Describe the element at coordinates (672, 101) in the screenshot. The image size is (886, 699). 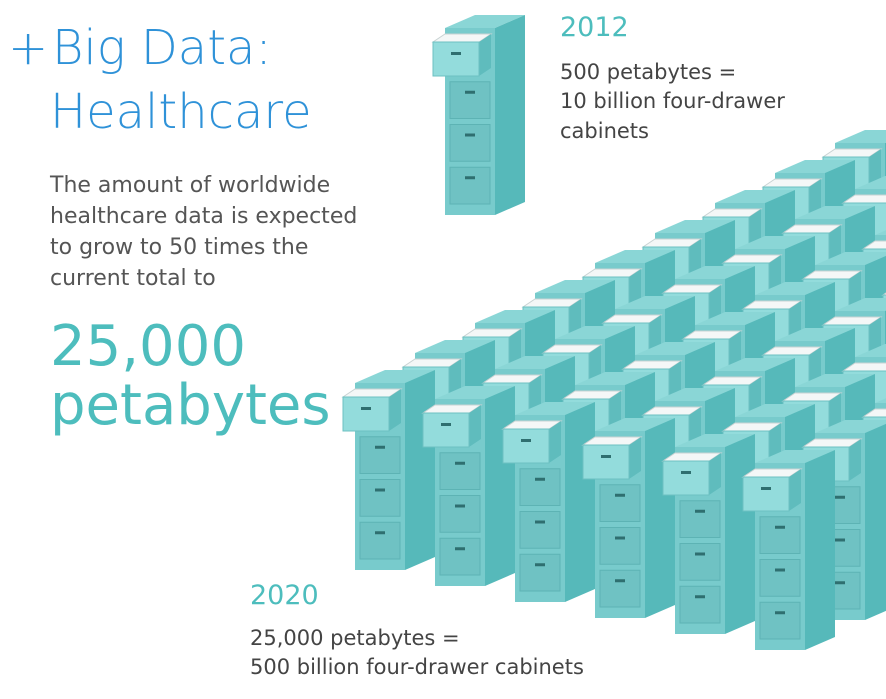
I see `note-line: 10 billion four-drawer` at that location.